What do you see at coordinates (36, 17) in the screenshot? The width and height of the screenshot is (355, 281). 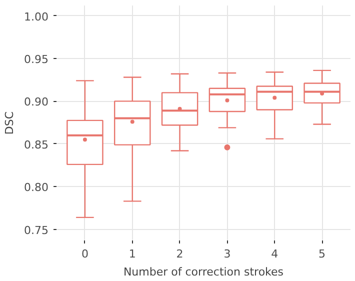 I see `y-tick-label: 1.00` at bounding box center [36, 17].